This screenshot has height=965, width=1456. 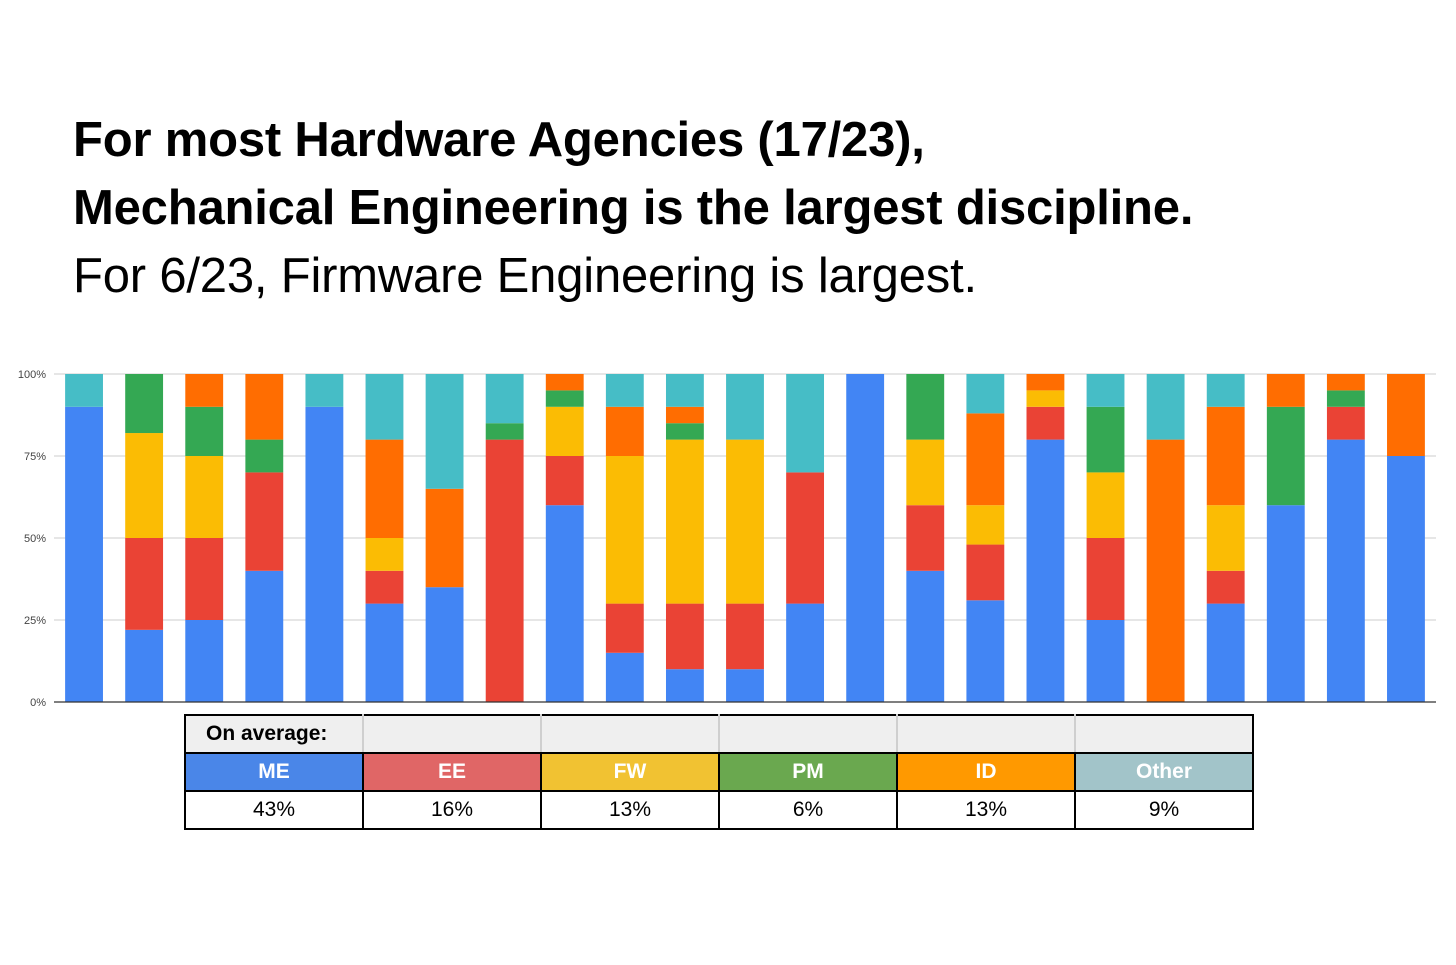 What do you see at coordinates (452, 810) in the screenshot?
I see `value-ee: 16%` at bounding box center [452, 810].